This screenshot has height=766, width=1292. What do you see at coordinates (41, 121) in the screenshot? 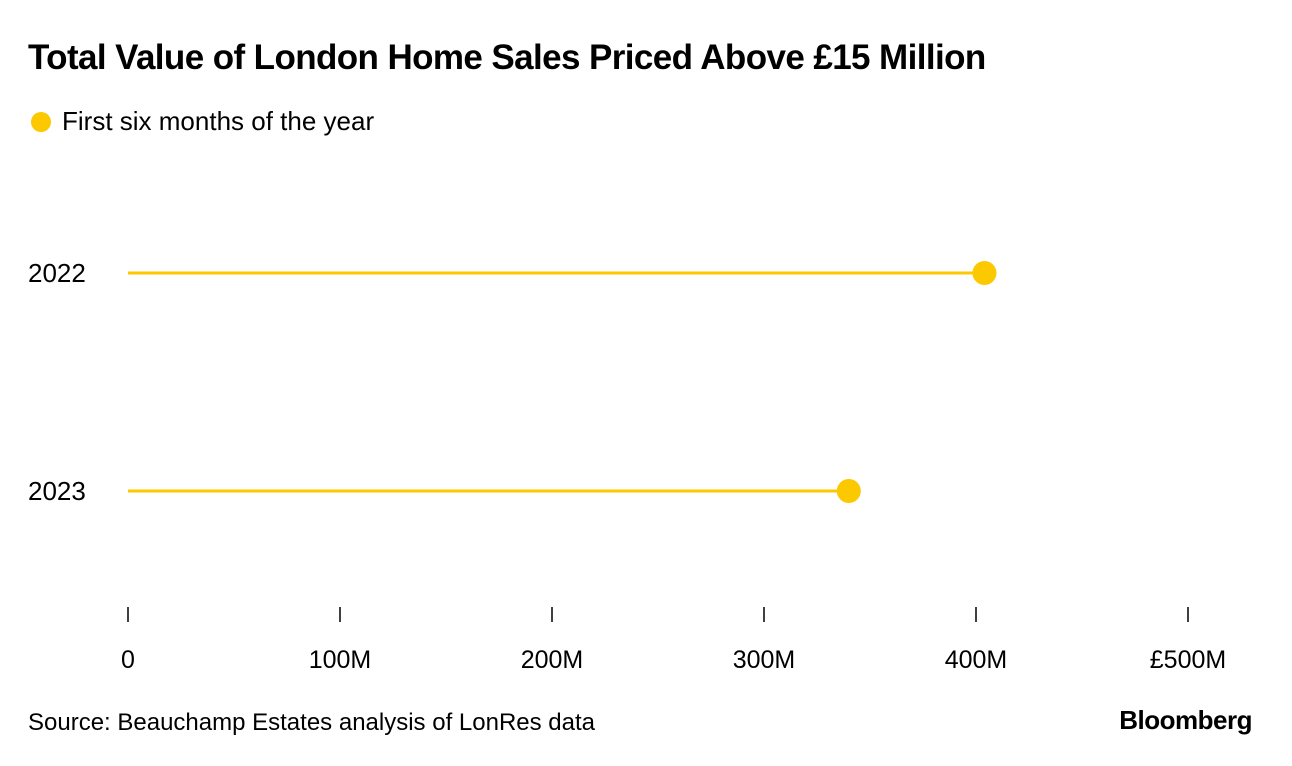
I see `legend-swatch` at bounding box center [41, 121].